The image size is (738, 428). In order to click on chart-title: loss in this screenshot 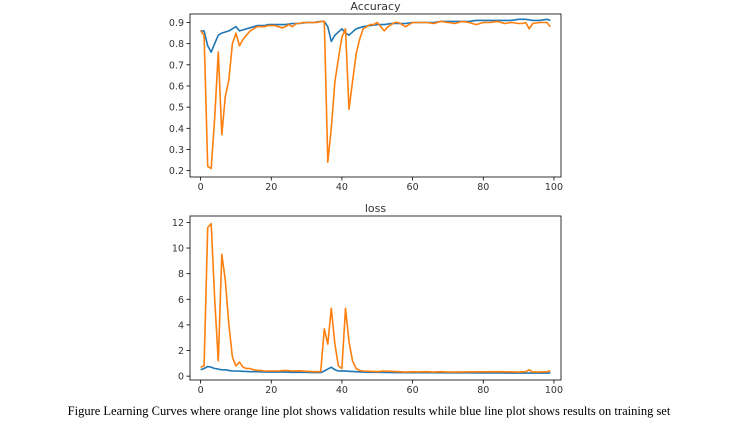, I will do `click(376, 208)`.